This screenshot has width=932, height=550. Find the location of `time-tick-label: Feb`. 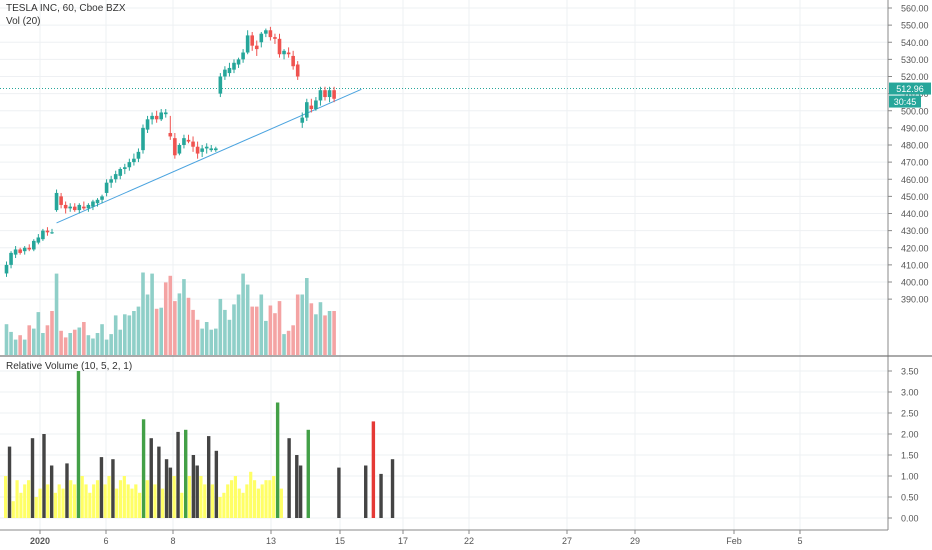

time-tick-label: Feb is located at coordinates (734, 541).